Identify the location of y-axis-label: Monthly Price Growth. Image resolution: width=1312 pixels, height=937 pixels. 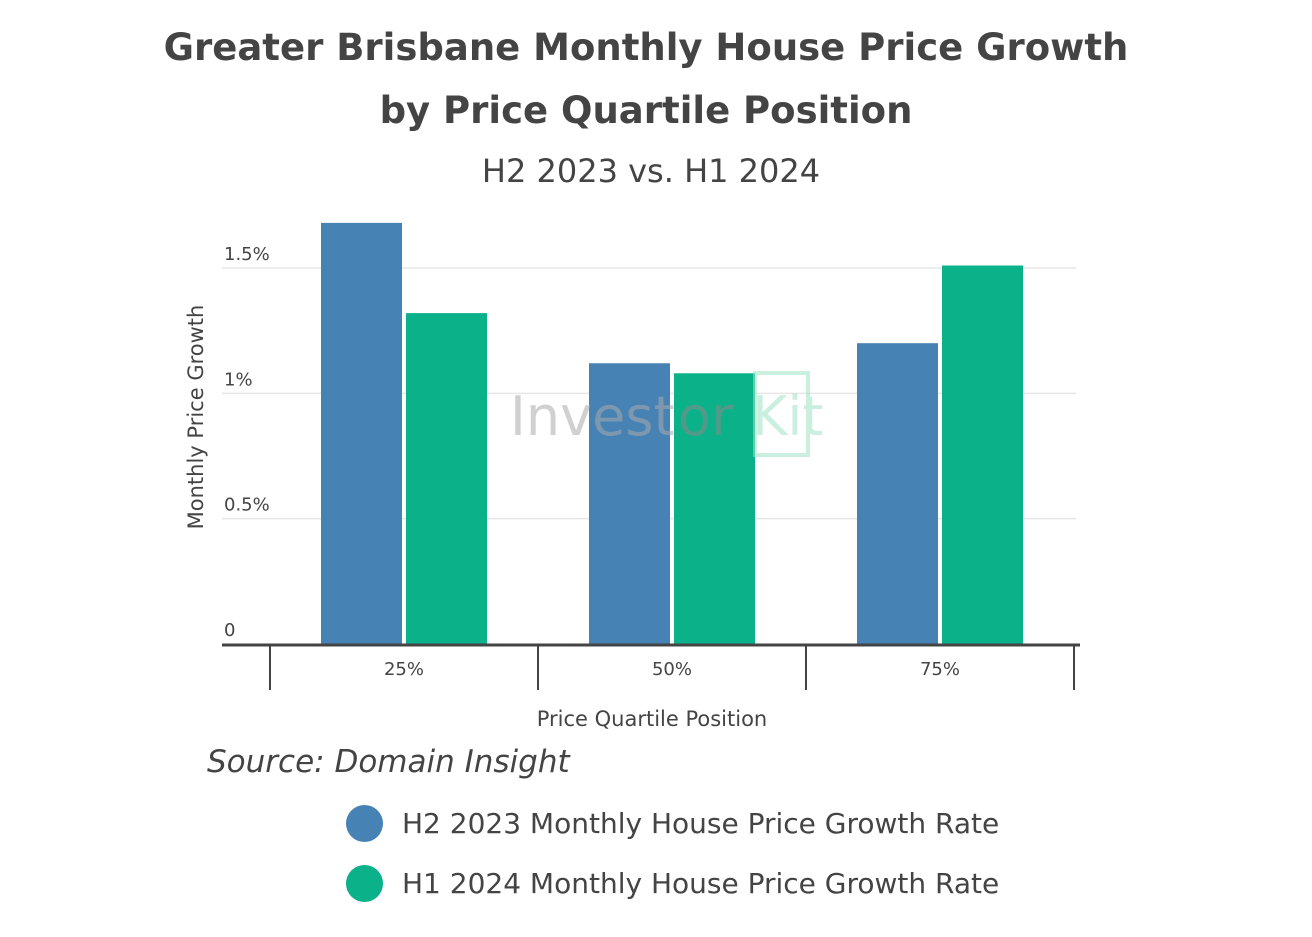
(196, 417).